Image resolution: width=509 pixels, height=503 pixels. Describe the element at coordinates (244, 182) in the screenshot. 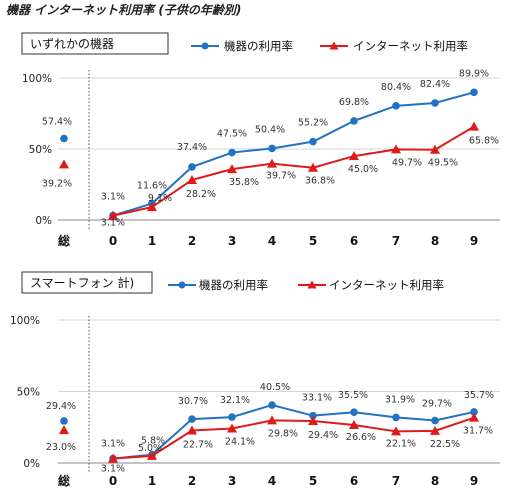

I see `data-label: 35.8%` at that location.